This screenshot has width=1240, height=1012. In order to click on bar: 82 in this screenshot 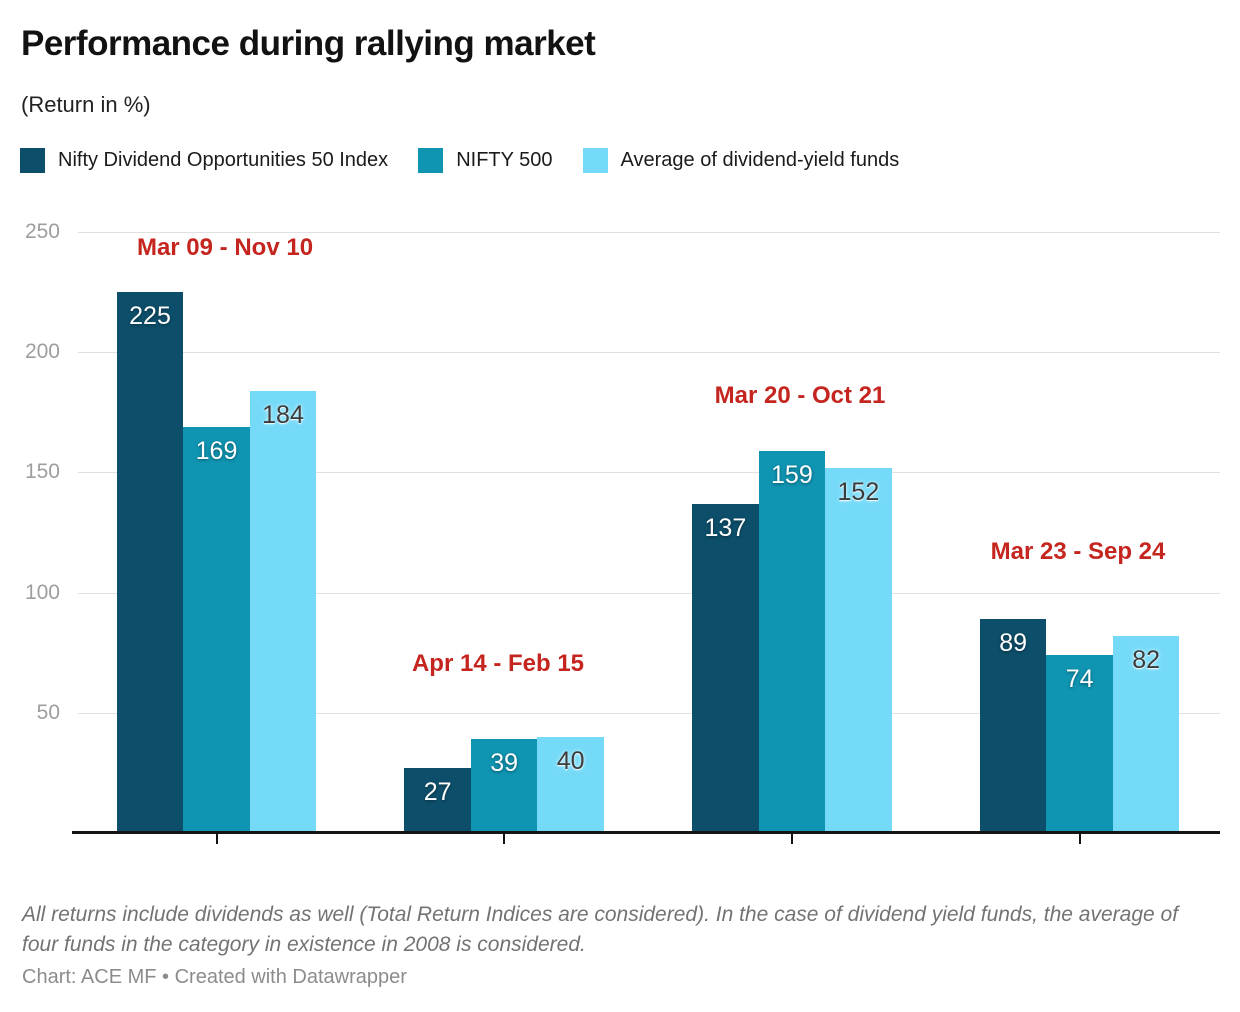, I will do `click(1146, 734)`.